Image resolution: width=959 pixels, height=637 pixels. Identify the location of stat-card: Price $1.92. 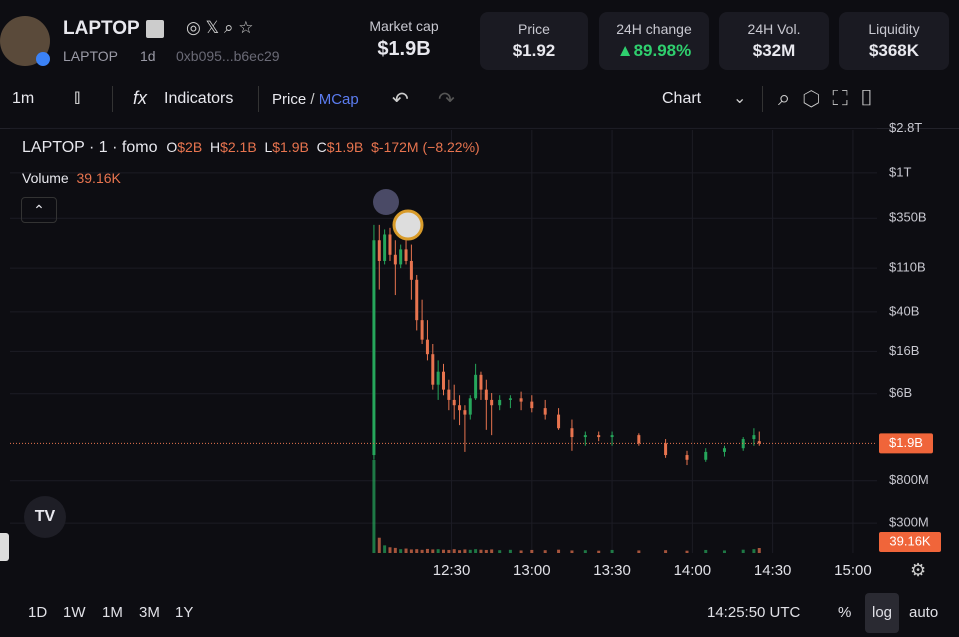
(534, 41).